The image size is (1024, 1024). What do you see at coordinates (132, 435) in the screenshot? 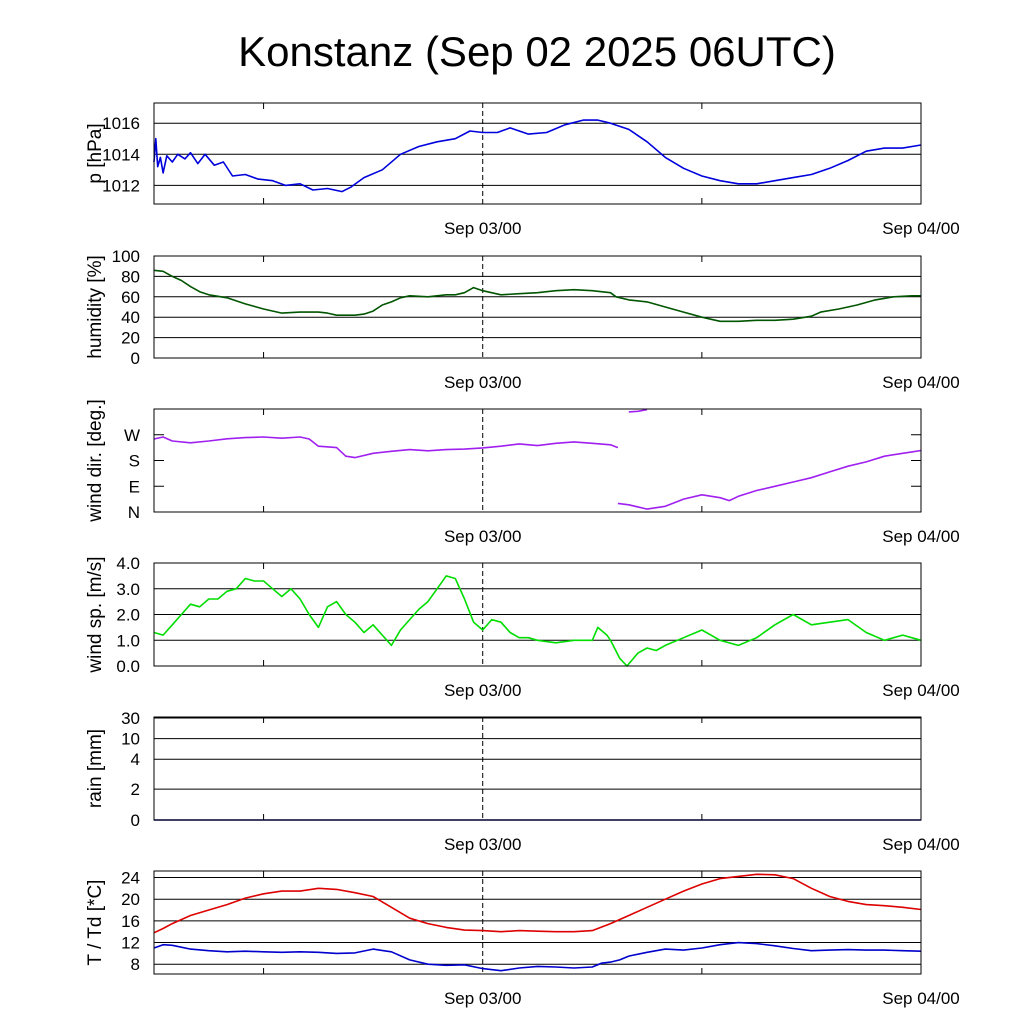
I see `y-tick-label: W` at bounding box center [132, 435].